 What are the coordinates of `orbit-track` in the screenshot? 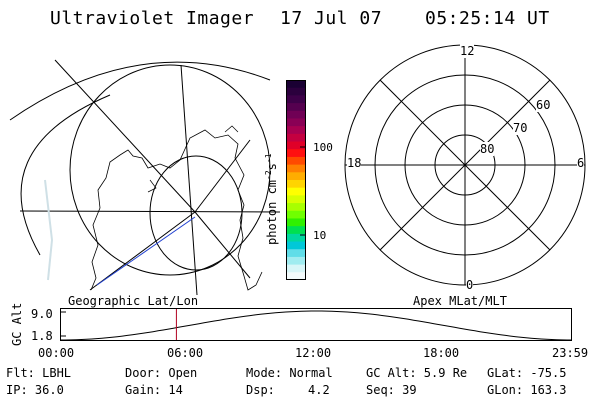 It's located at (146, 251).